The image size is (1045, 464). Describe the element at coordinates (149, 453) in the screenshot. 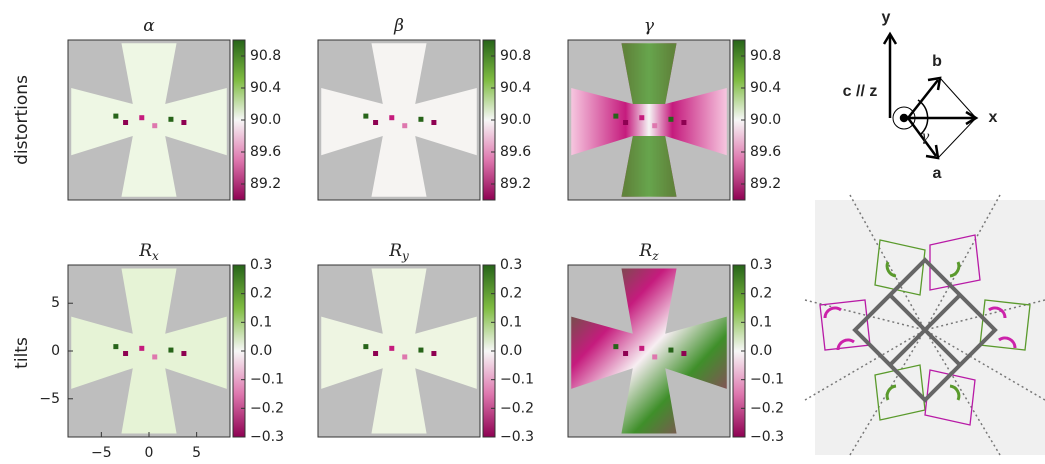

I see `x-tick-label: 0` at that location.